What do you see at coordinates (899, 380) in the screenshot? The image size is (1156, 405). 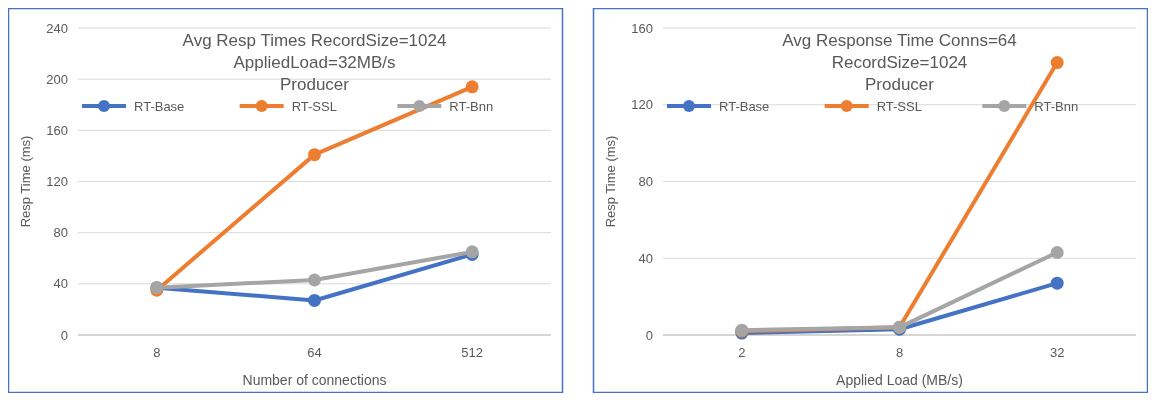 I see `x-axis-title: Applied Load (MB/s)` at bounding box center [899, 380].